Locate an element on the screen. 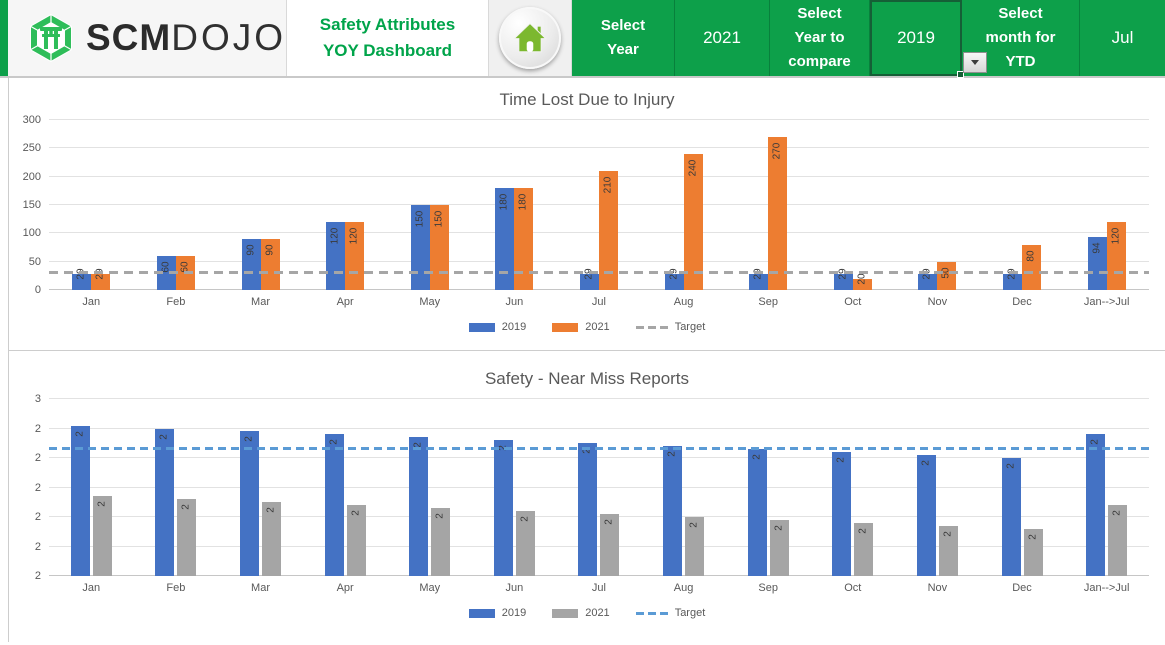  y-axis-tick-label: 50 is located at coordinates (34, 261).